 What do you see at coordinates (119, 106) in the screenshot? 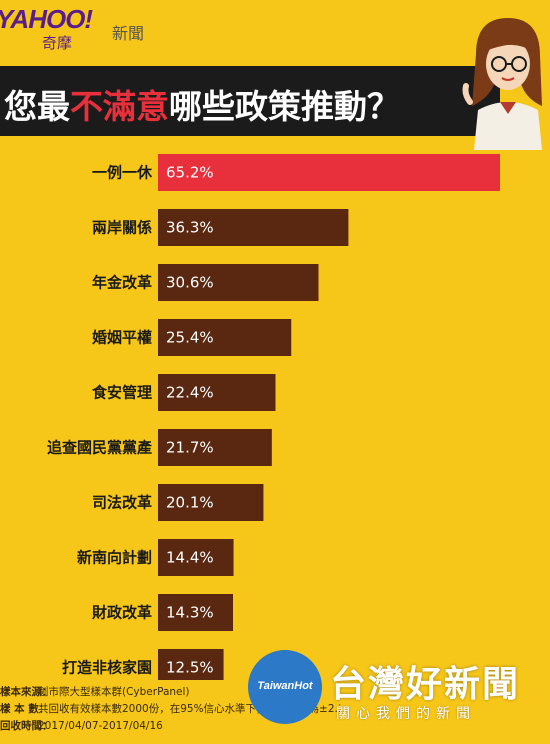
I see `title-highlight: 不滿意` at bounding box center [119, 106].